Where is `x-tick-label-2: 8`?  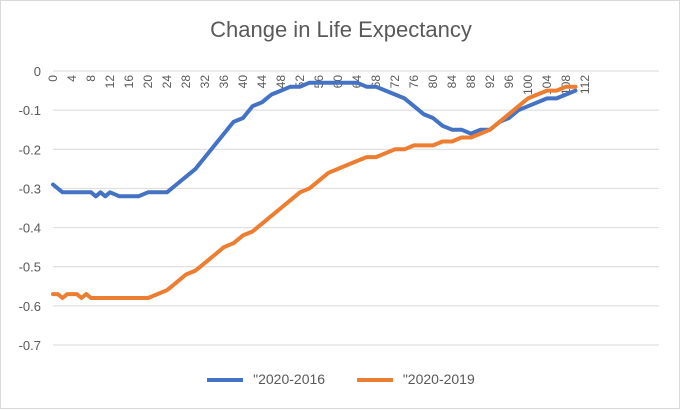
x-tick-label-2: 8 is located at coordinates (91, 78).